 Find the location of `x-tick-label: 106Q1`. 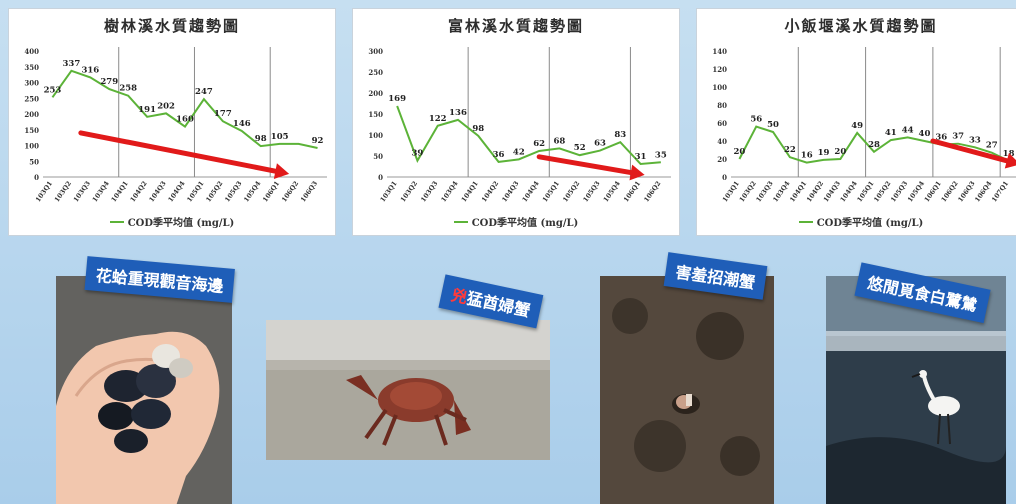

x-tick-label: 106Q1 is located at coordinates (271, 192).